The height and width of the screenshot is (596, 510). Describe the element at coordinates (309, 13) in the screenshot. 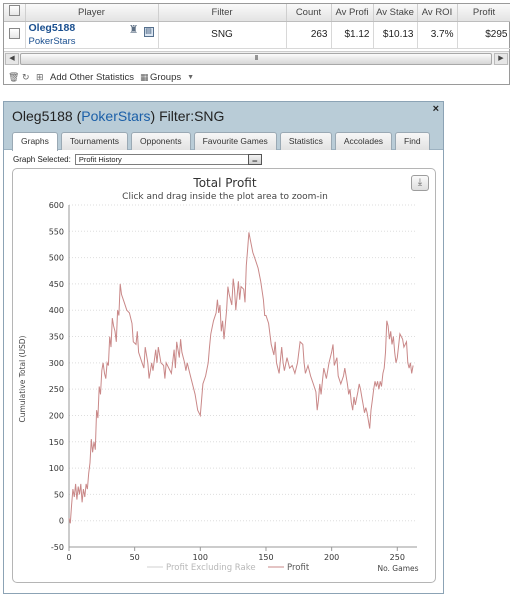

I see `column-header-count: Count` at that location.